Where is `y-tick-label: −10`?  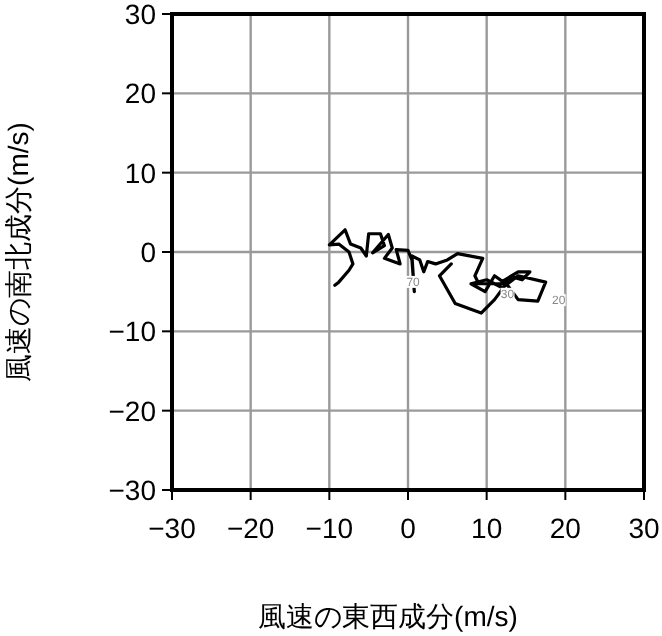
y-tick-label: −10 is located at coordinates (132, 331).